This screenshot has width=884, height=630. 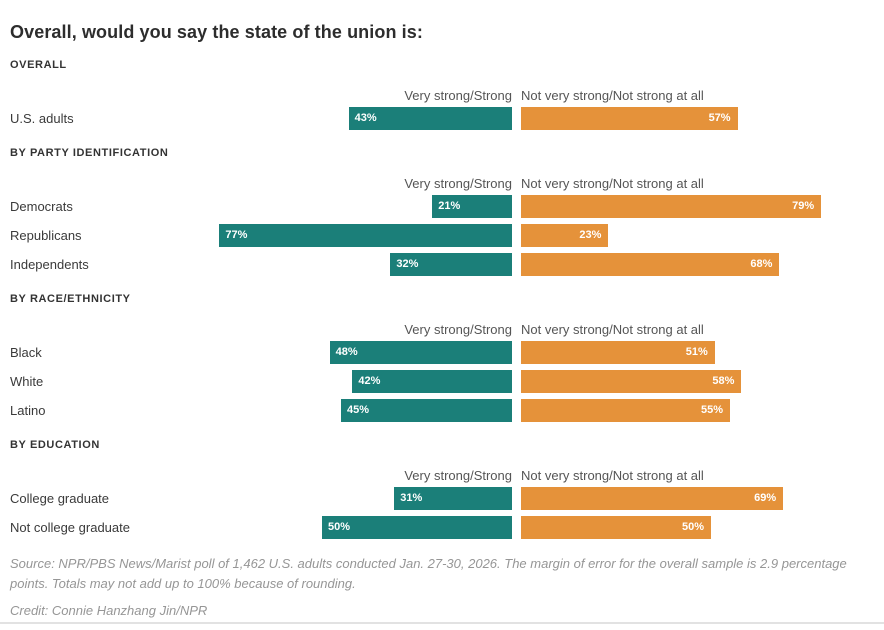 What do you see at coordinates (321, 119) in the screenshot?
I see `strong-bar-zone: 43%` at bounding box center [321, 119].